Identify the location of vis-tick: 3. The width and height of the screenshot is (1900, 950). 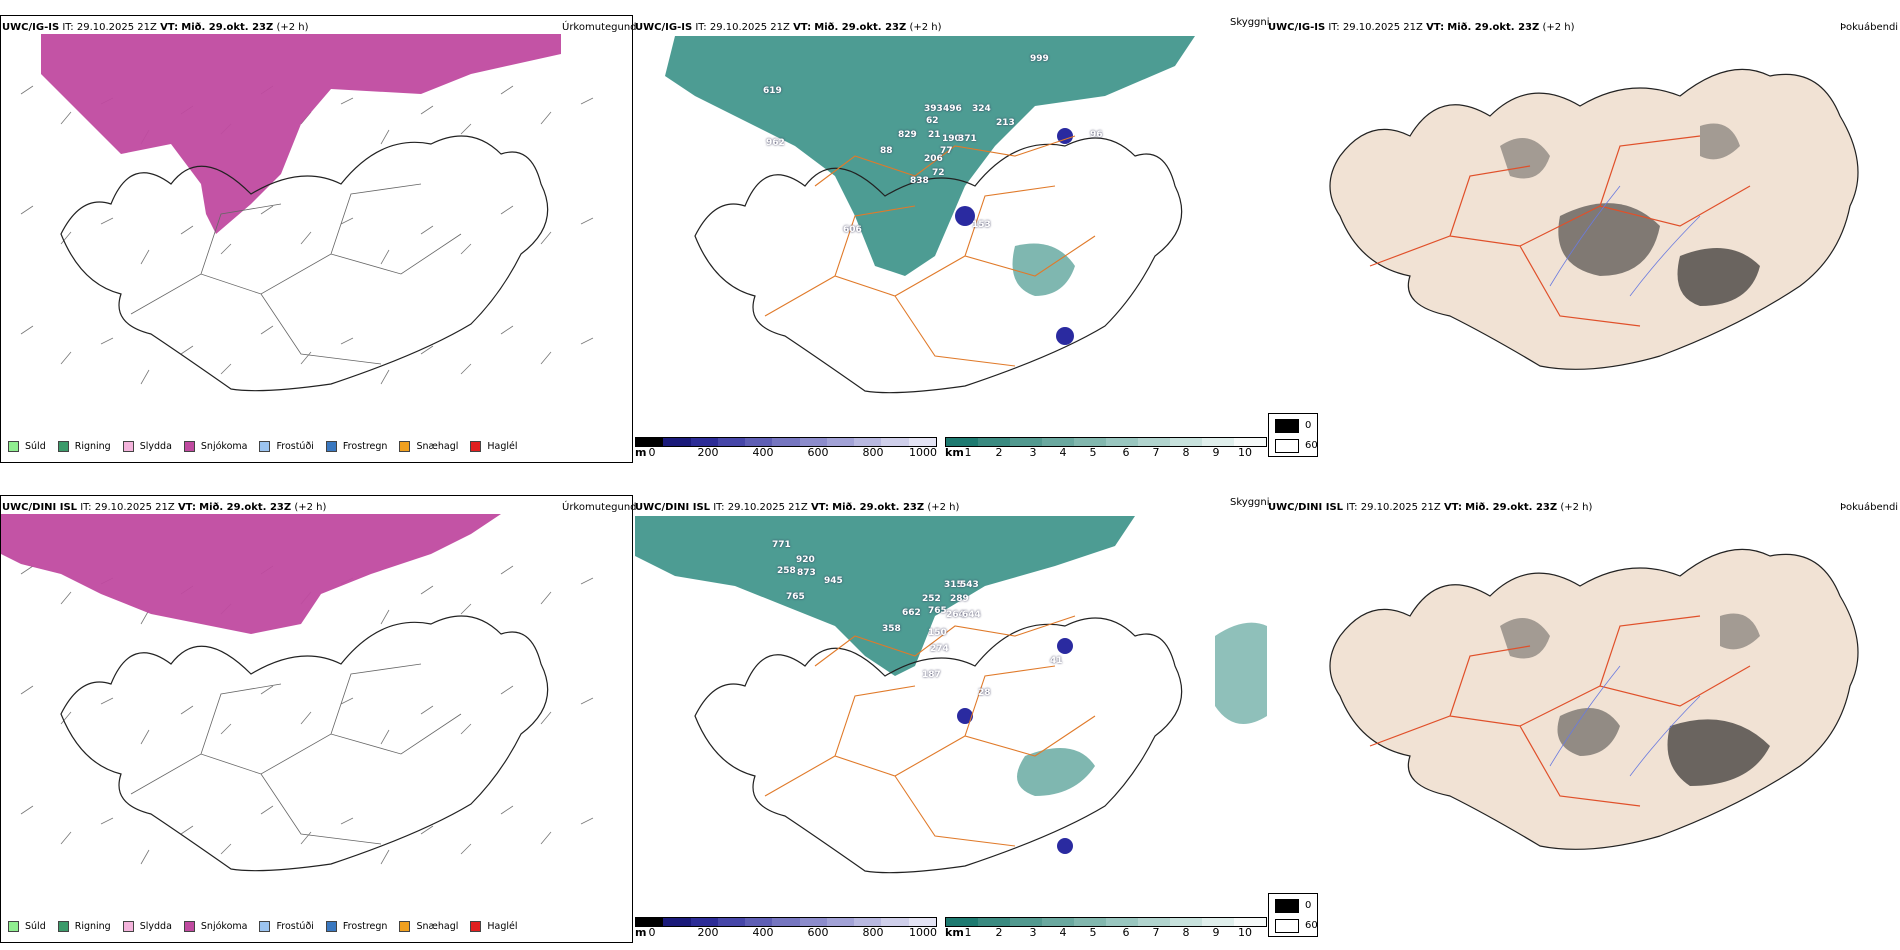
(1033, 932).